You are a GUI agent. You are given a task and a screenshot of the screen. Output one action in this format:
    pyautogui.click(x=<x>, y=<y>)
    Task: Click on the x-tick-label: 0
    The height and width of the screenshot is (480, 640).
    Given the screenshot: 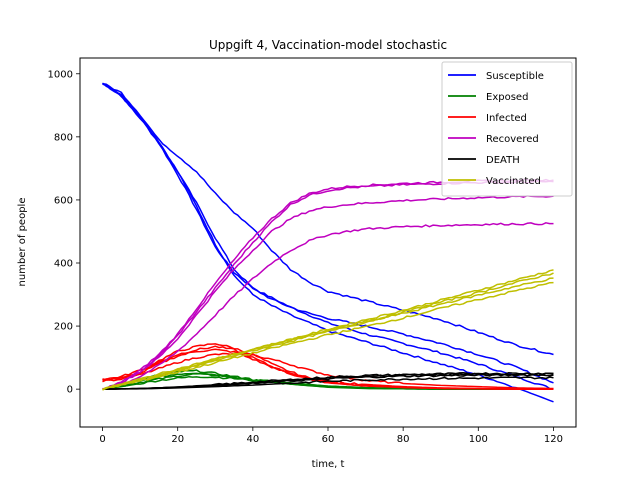 What is the action you would take?
    pyautogui.click(x=102, y=439)
    